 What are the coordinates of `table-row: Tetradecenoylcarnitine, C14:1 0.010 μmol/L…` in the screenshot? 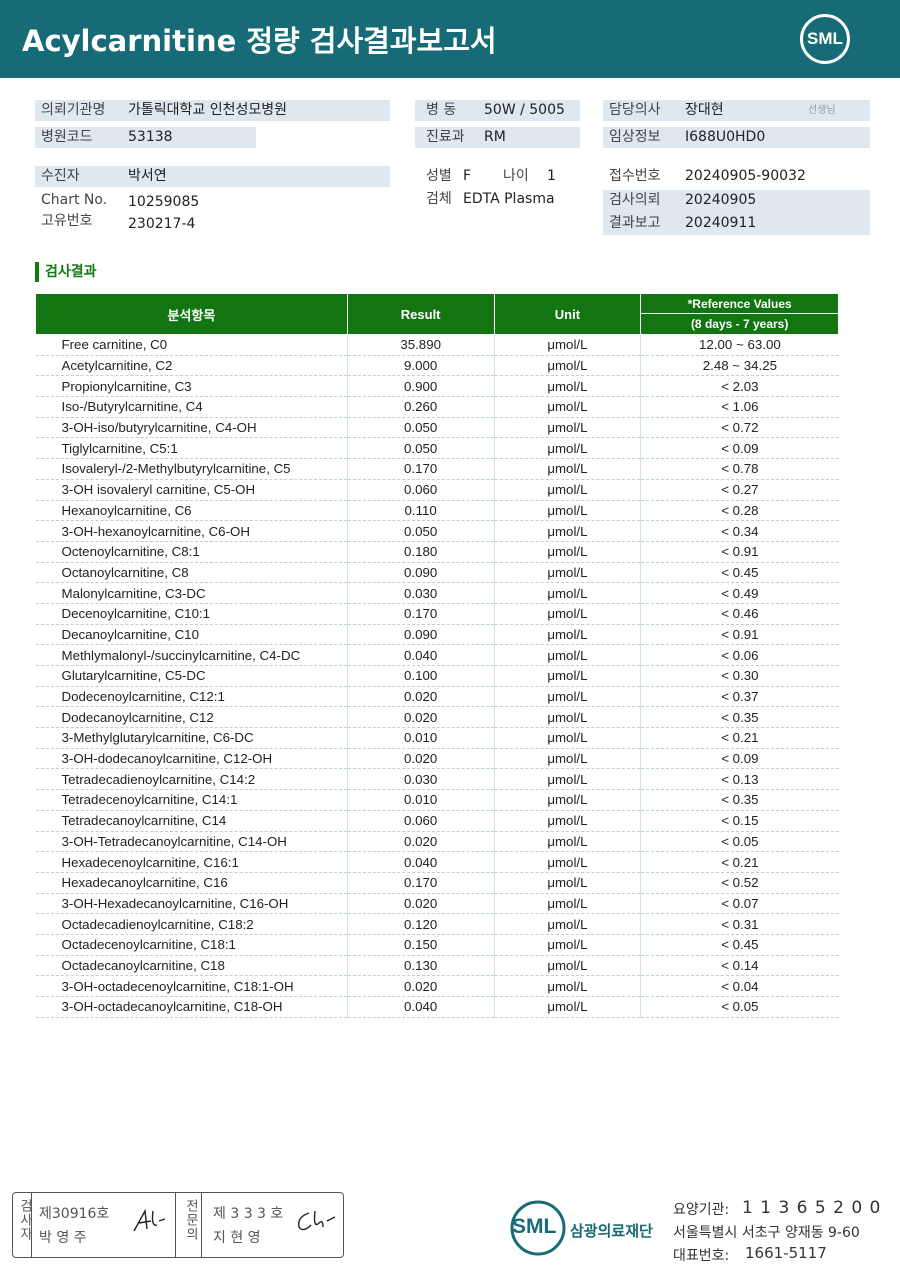 It's located at (437, 800).